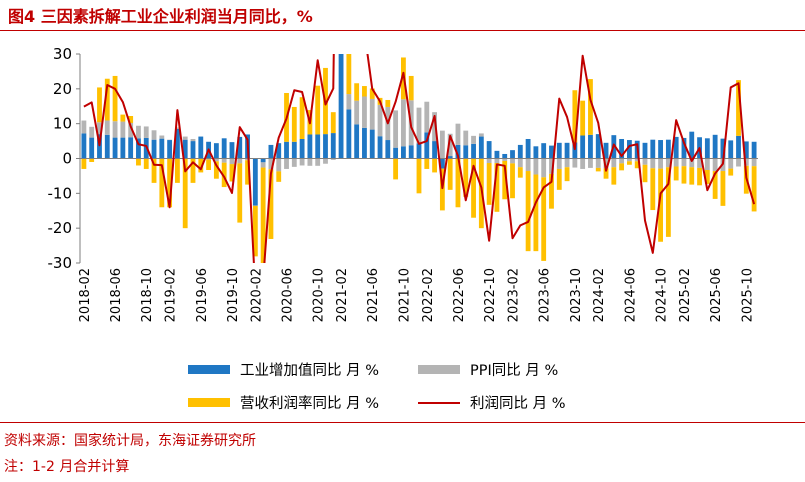 The width and height of the screenshot is (805, 482). I want to click on x-tick-label: 2025-02, so click(685, 295).